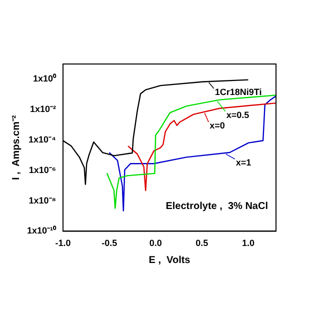 The image size is (320, 320). I want to click on x-tick-label: -0.5, so click(110, 243).